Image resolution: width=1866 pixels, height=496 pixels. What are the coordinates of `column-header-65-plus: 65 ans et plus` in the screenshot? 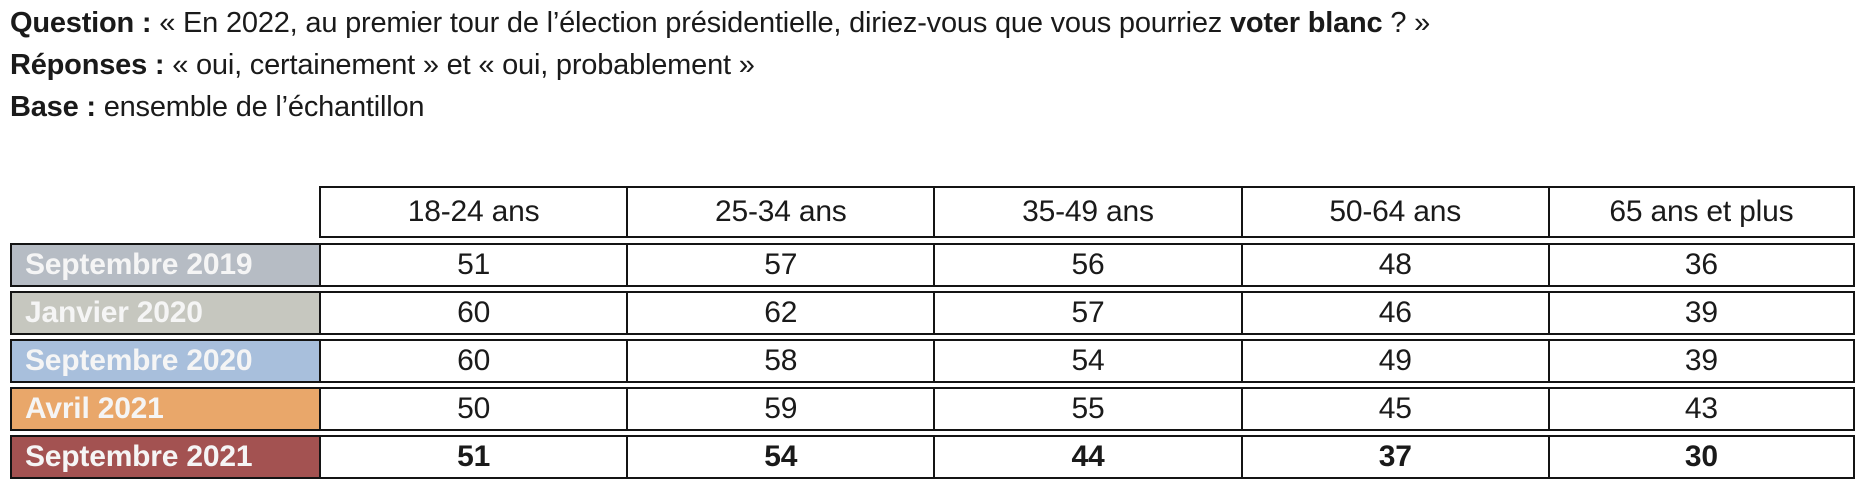 It's located at (1701, 212).